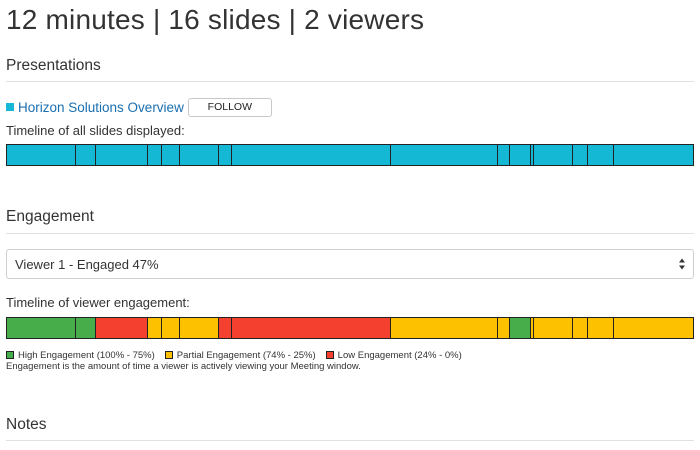 This screenshot has width=700, height=450. I want to click on legend-label: Low Engagement (24% - 0%), so click(399, 355).